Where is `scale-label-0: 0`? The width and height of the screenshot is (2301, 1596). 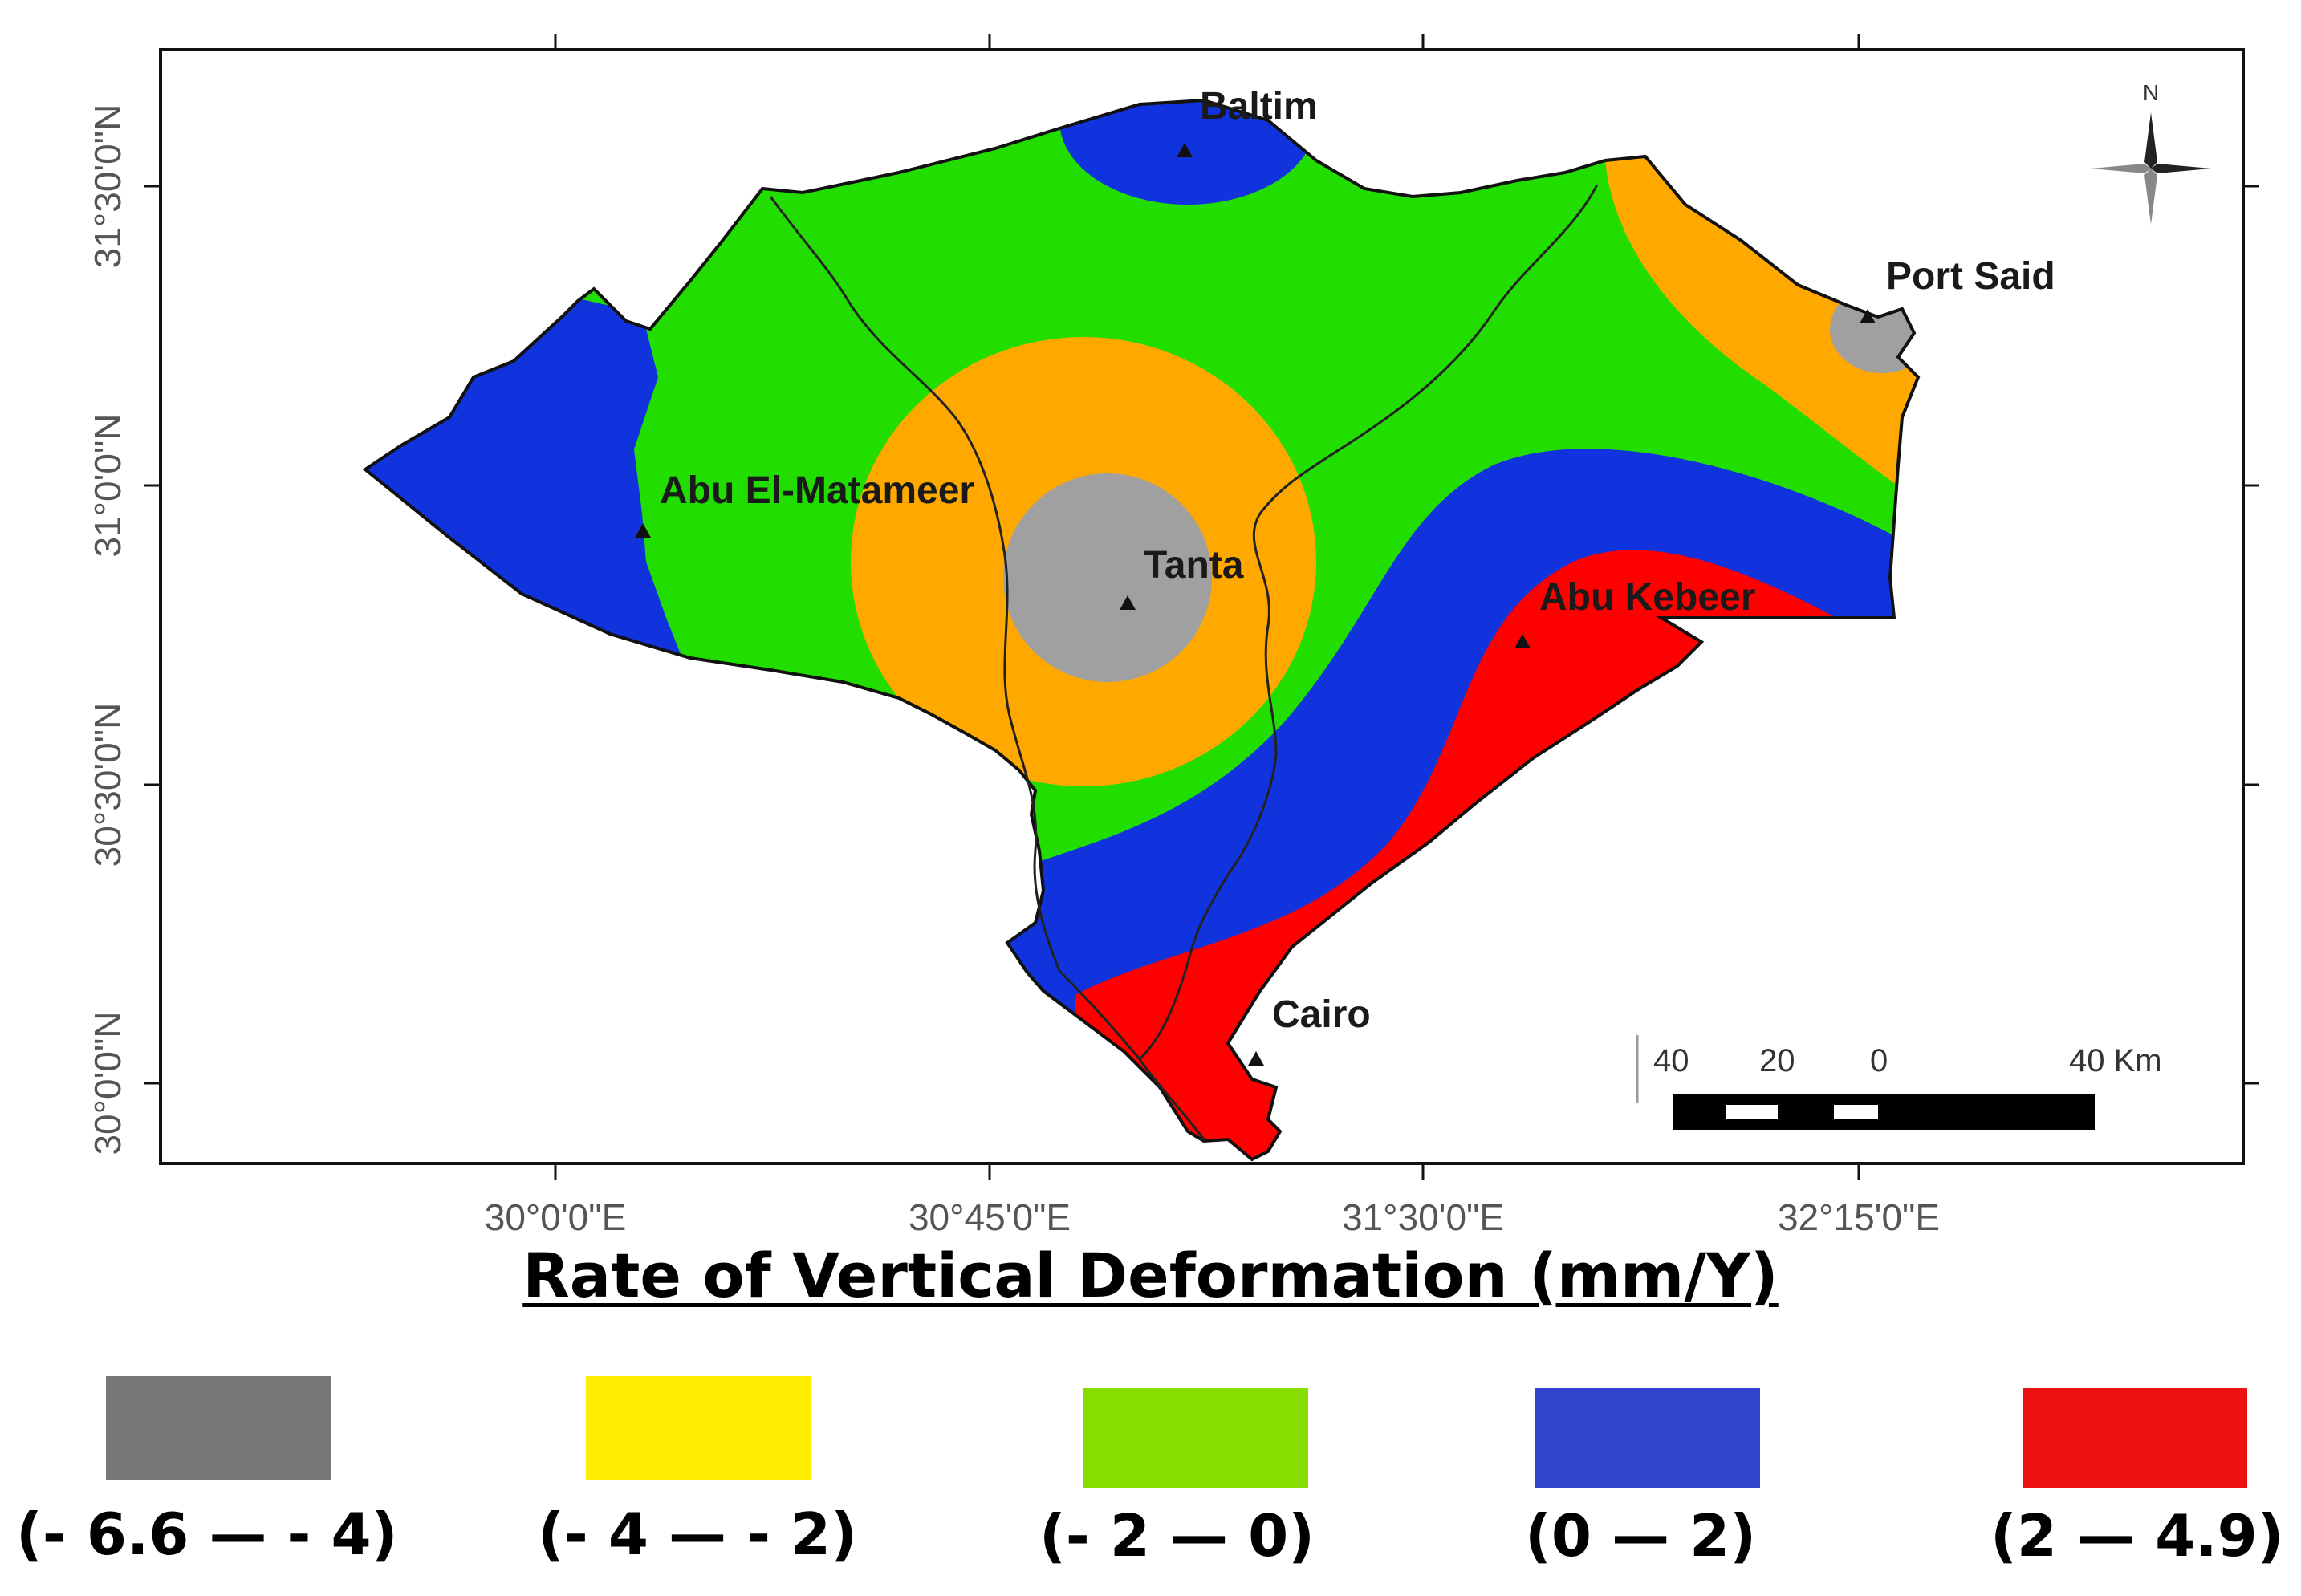
scale-label-0: 0 is located at coordinates (1879, 1060).